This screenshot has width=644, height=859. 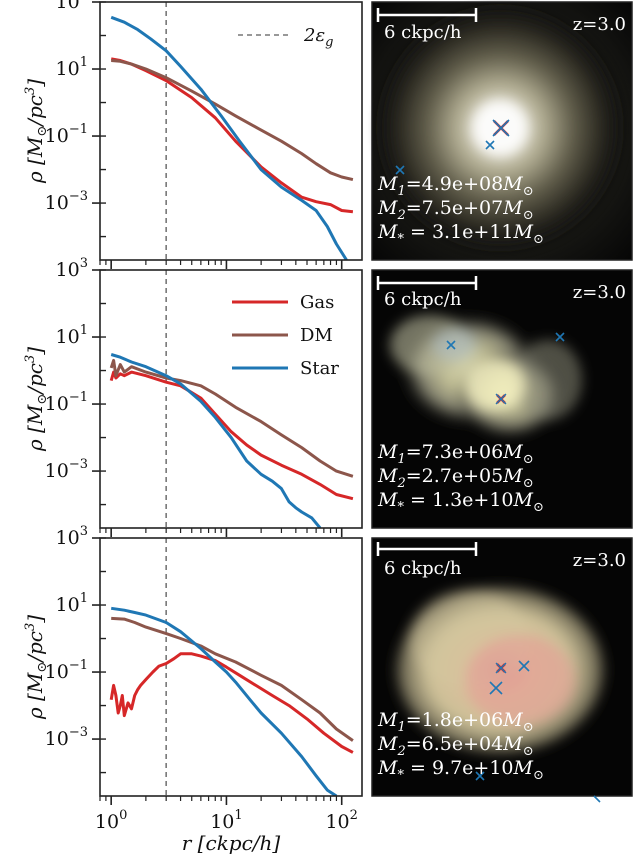 I want to click on mass-annotations: M1=4.9e+08M⊙M2=7.5e+07M⊙M* = 3.1e+11M⊙, so click(x=460, y=210).